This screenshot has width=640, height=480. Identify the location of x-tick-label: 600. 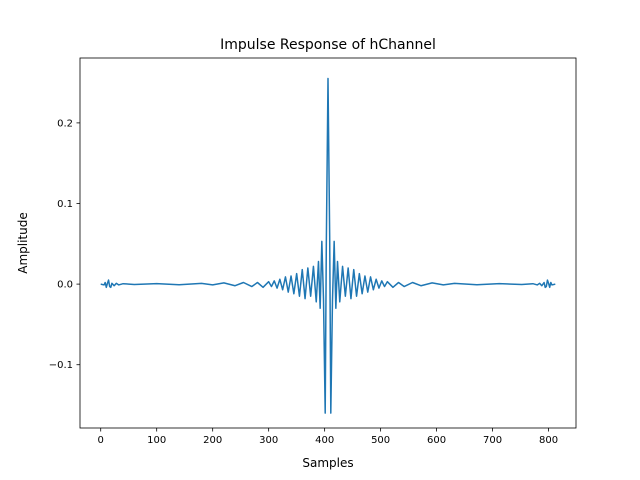
(436, 440).